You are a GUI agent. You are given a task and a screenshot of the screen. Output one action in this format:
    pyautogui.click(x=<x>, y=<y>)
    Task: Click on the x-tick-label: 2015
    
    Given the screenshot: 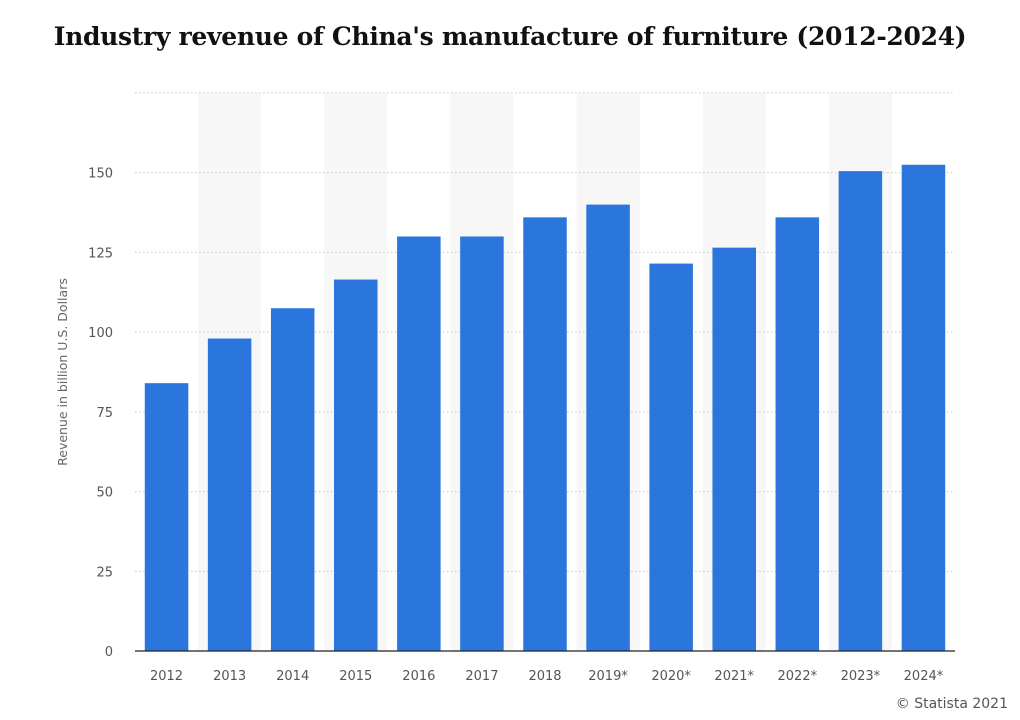 What is the action you would take?
    pyautogui.click(x=355, y=676)
    